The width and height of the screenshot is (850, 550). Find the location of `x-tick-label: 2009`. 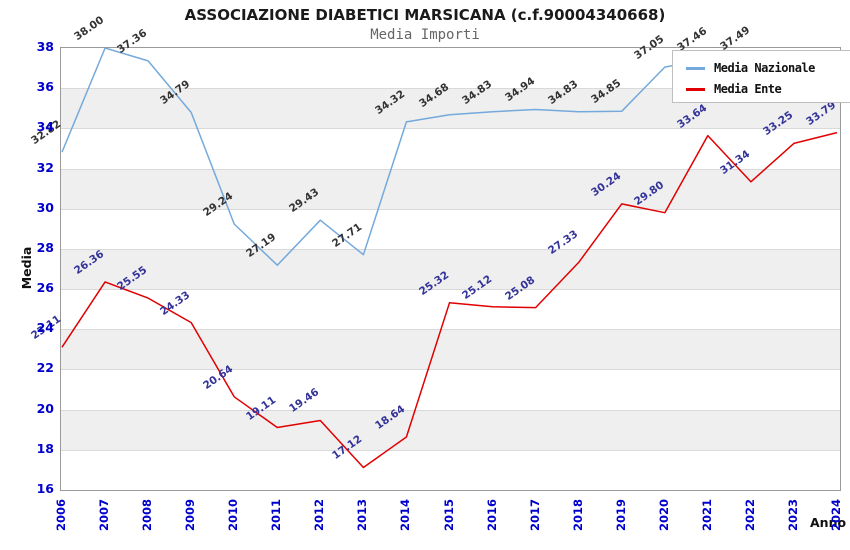

x-tick-label: 2009 is located at coordinates (190, 515).